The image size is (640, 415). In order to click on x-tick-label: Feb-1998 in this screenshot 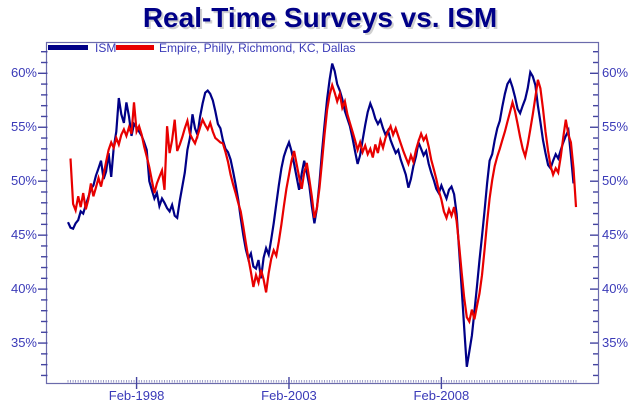, I will do `click(136, 395)`.